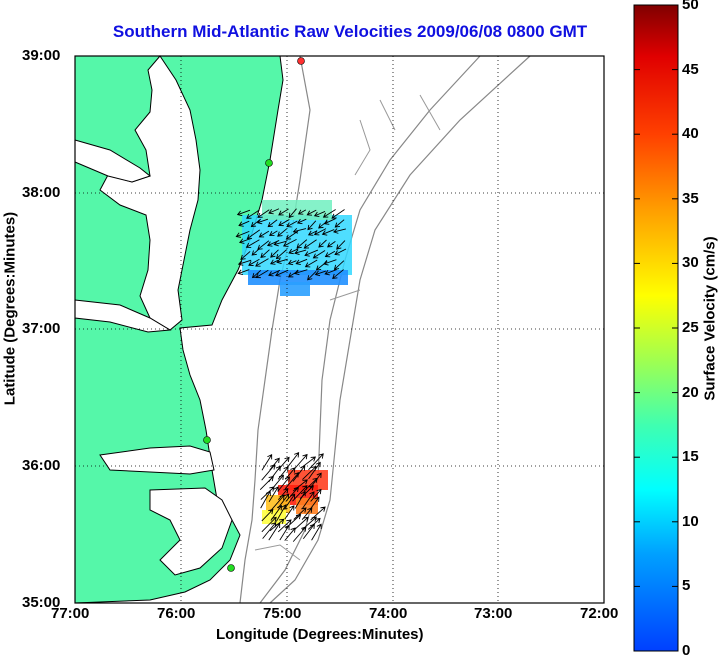  Describe the element at coordinates (690, 198) in the screenshot. I see `colorbar-tick-label: 35` at that location.